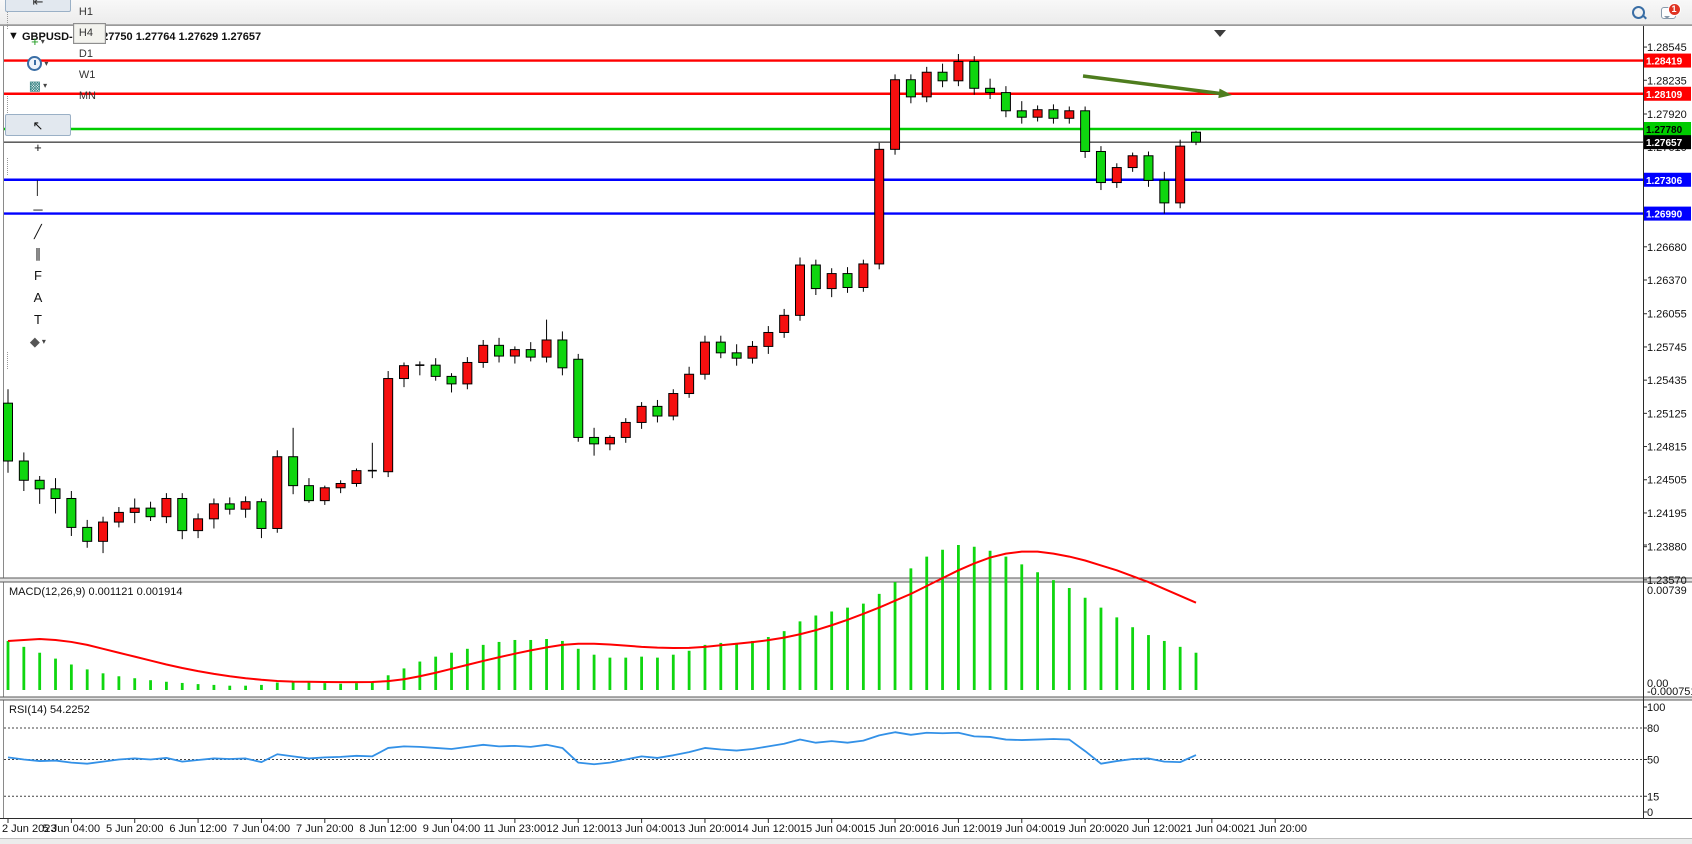 The height and width of the screenshot is (844, 1692). Describe the element at coordinates (85, 54) in the screenshot. I see `timeframe-d1-button: D1` at that location.